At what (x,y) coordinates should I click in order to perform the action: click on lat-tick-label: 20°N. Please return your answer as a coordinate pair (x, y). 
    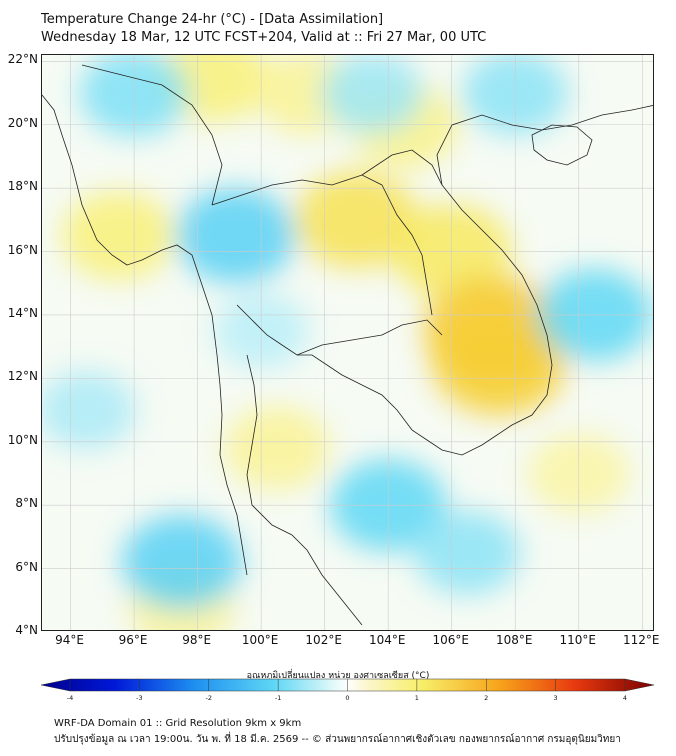
    Looking at the image, I should click on (22, 122).